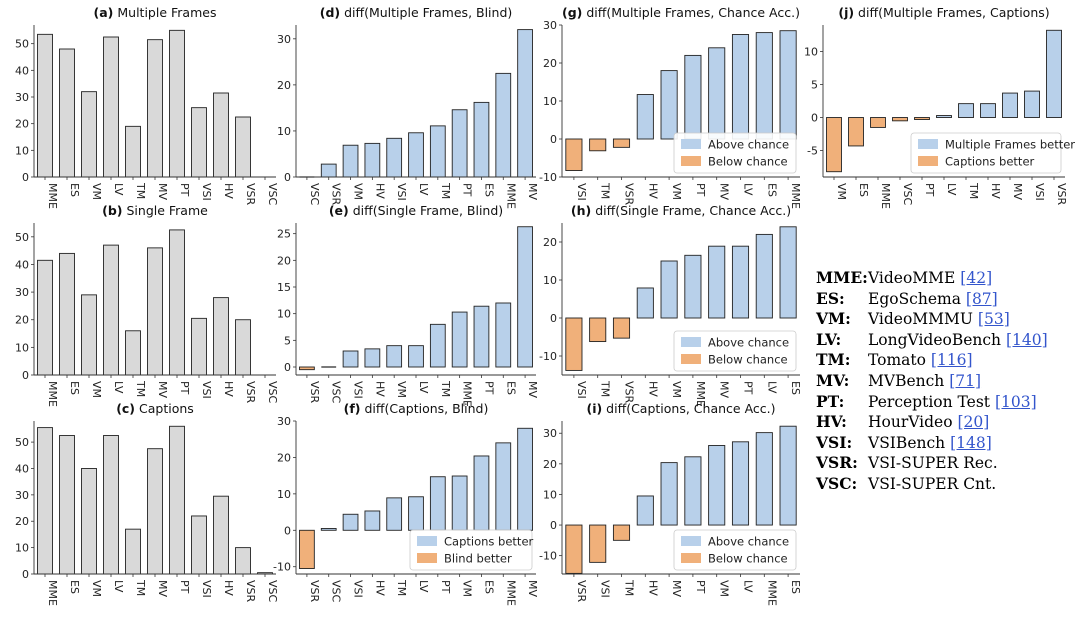 This screenshot has width=1080, height=618. Describe the element at coordinates (352, 408) in the screenshot. I see `chart-title-label: (f)` at that location.